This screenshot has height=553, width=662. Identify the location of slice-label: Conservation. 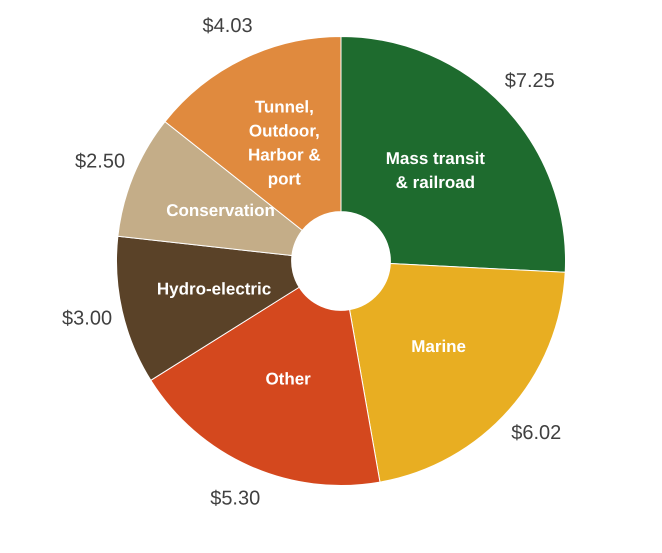
(220, 210).